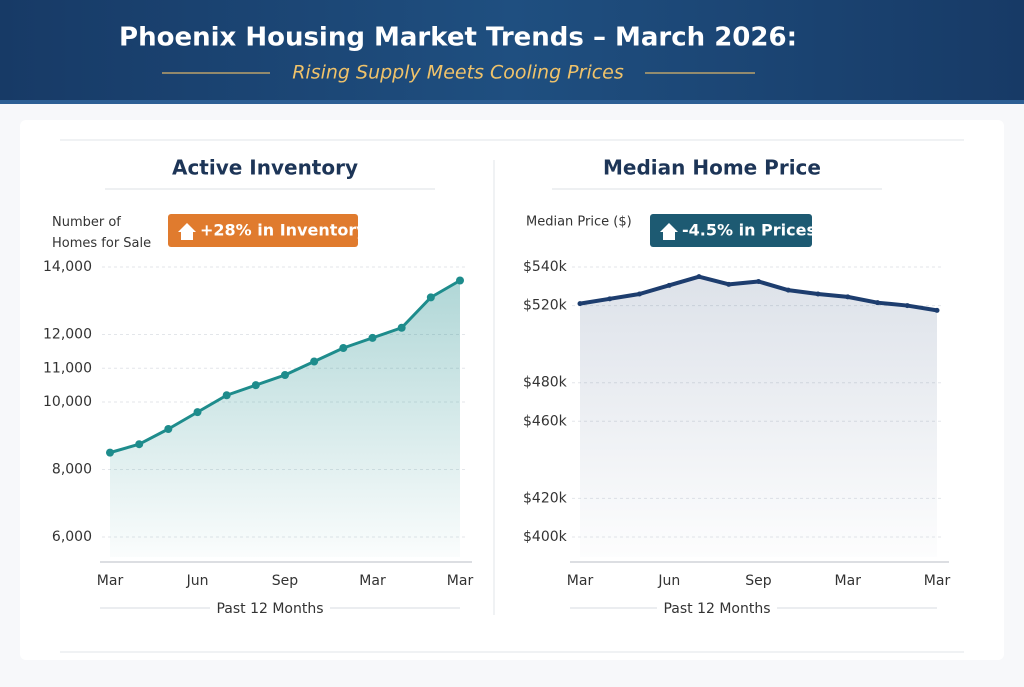 The height and width of the screenshot is (687, 1024). Describe the element at coordinates (101, 233) in the screenshot. I see `y-axis-label: Number of Homes for Sale` at that location.